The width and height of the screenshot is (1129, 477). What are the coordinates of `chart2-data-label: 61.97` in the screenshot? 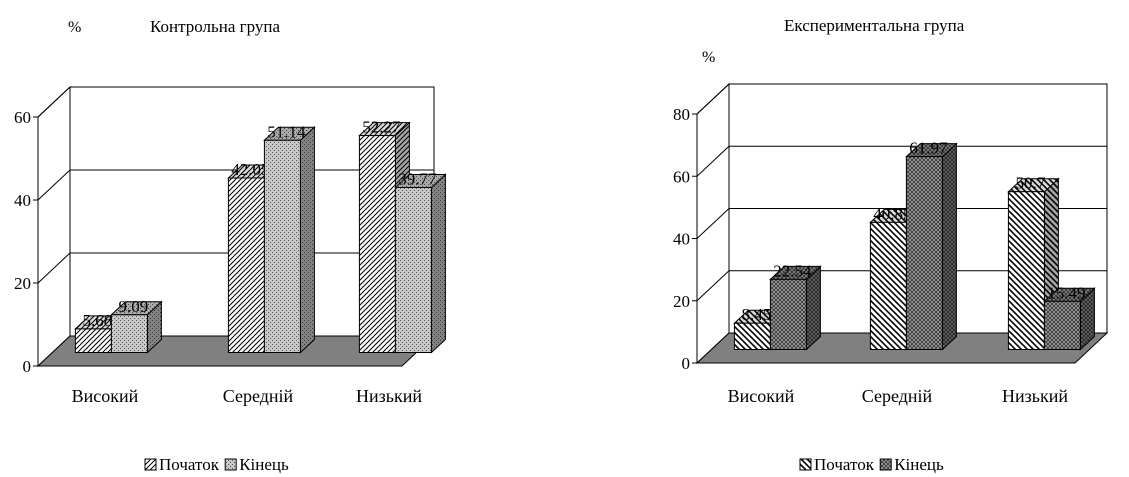 It's located at (928, 148).